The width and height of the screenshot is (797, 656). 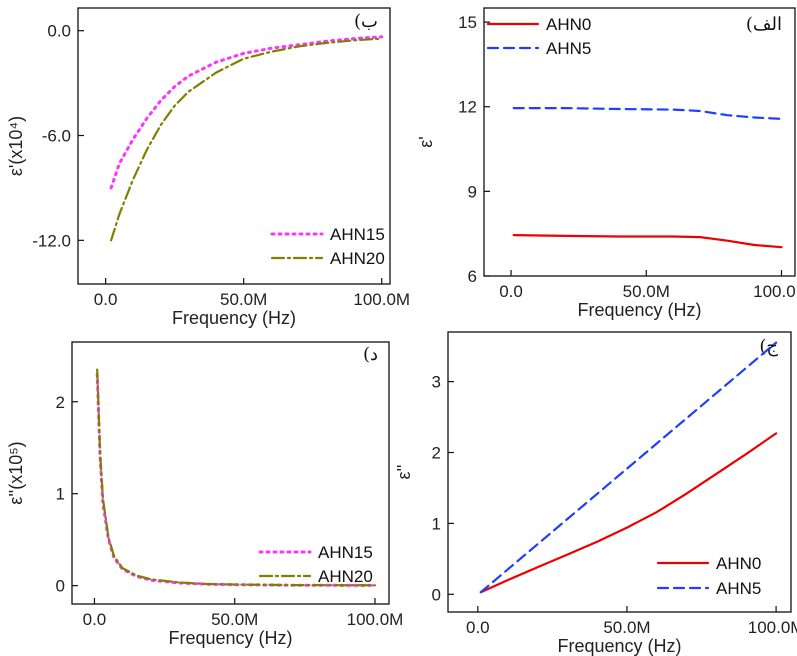 What do you see at coordinates (764, 24) in the screenshot?
I see `panel-label: (الف` at bounding box center [764, 24].